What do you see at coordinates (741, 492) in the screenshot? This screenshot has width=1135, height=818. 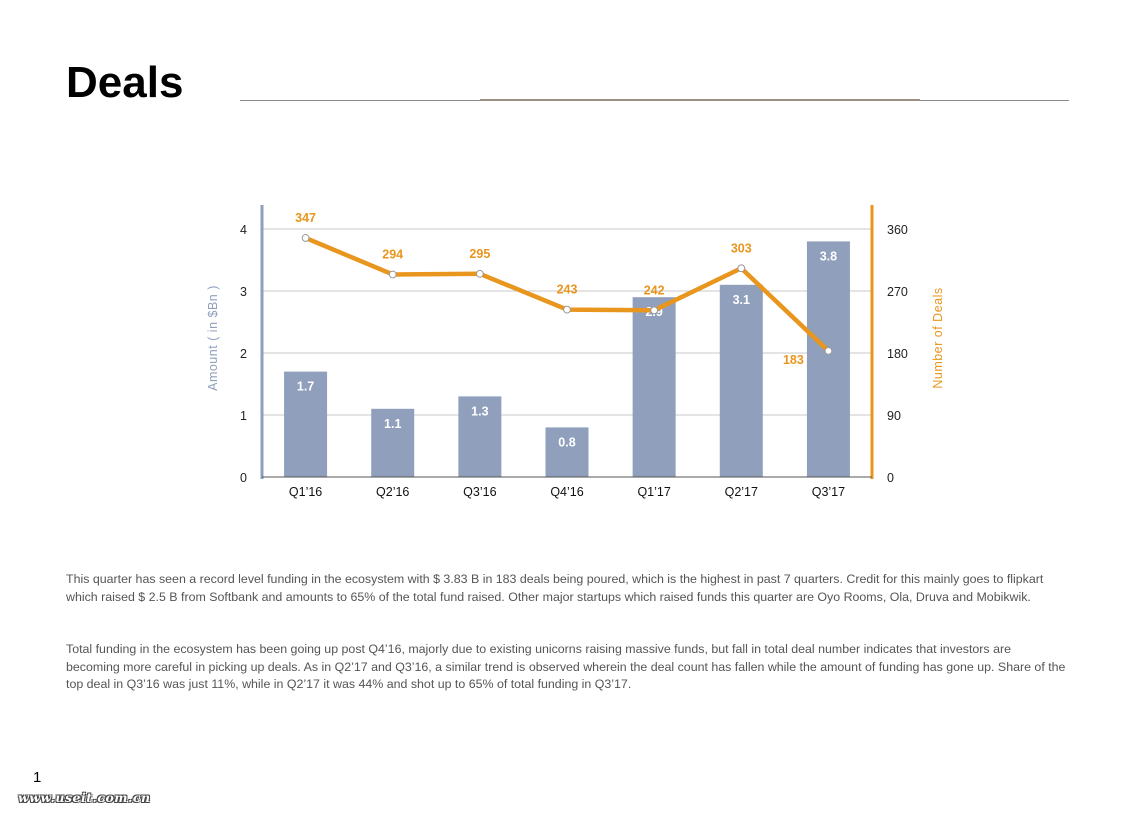 I see `category-label: Q2’17` at bounding box center [741, 492].